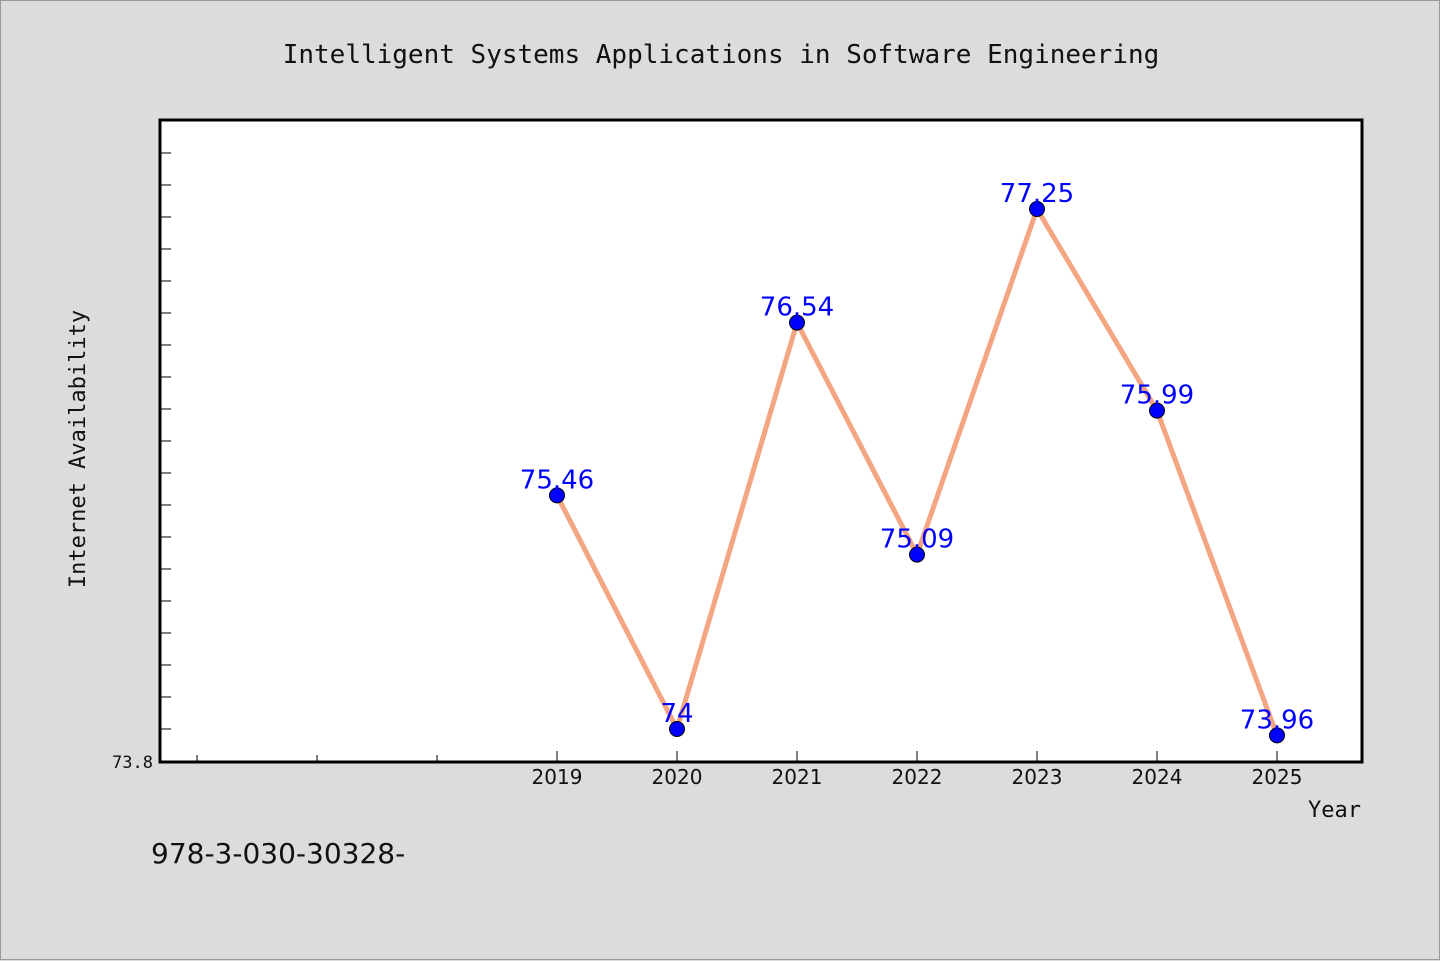 The height and width of the screenshot is (961, 1440). I want to click on data-label: 75.09, so click(917, 540).